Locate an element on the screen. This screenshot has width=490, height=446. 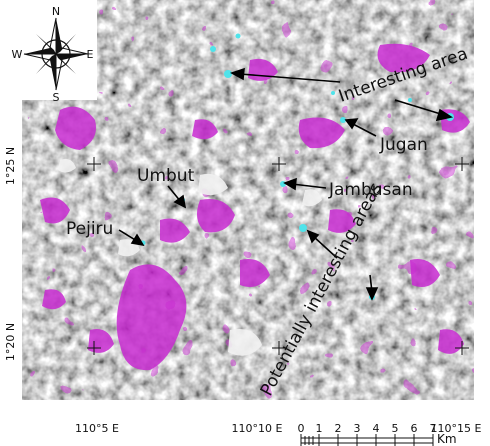
scale-tick-label: 6 is located at coordinates (414, 428).